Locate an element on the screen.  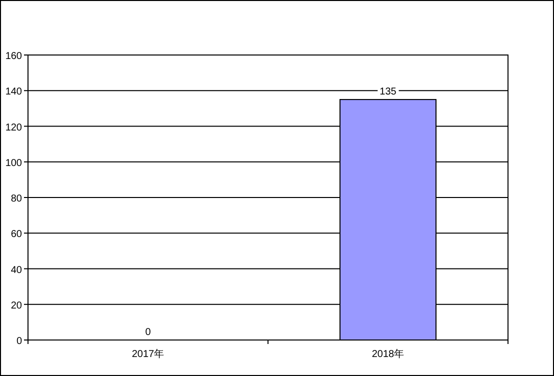
data-label: 0 is located at coordinates (148, 332).